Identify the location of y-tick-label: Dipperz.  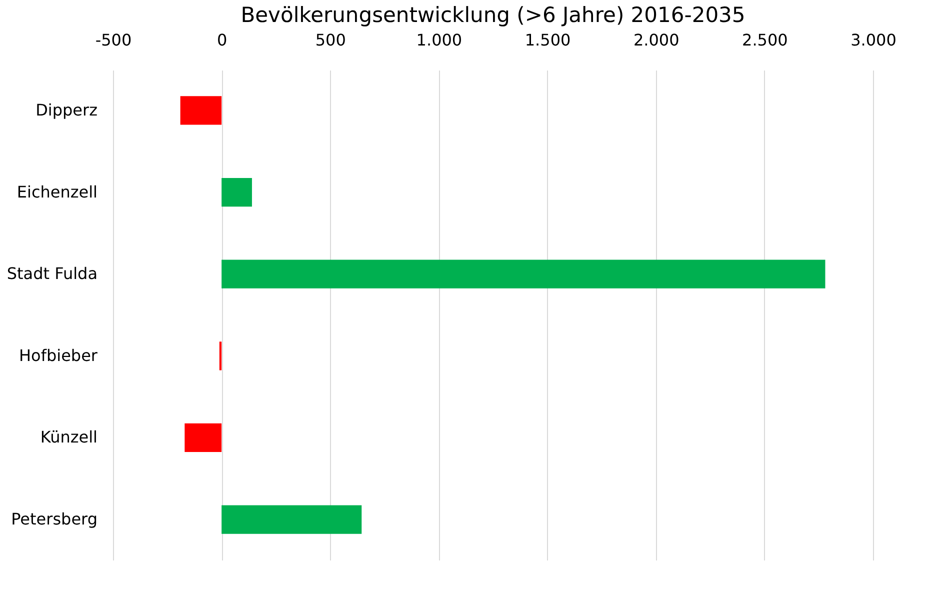
(67, 110).